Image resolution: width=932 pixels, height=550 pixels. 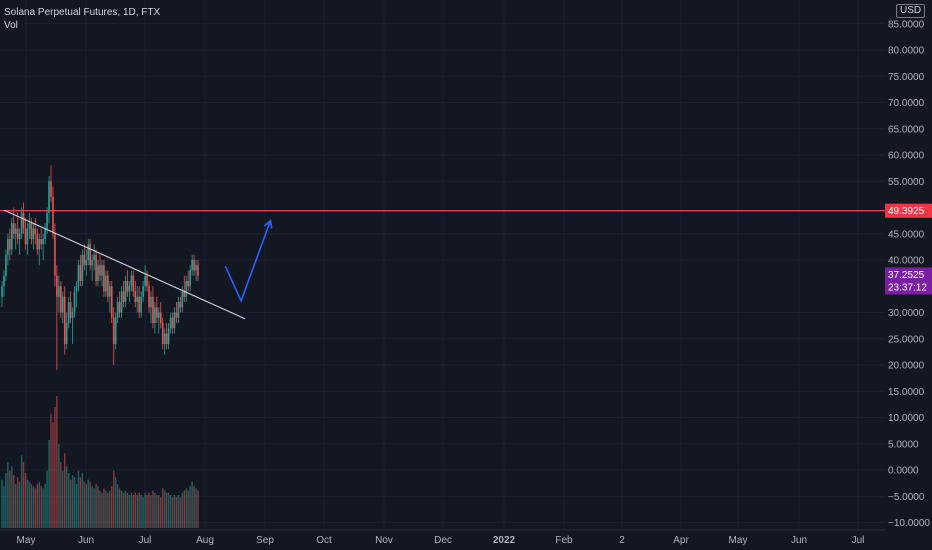 What do you see at coordinates (504, 540) in the screenshot?
I see `x-tick-label: 2022` at bounding box center [504, 540].